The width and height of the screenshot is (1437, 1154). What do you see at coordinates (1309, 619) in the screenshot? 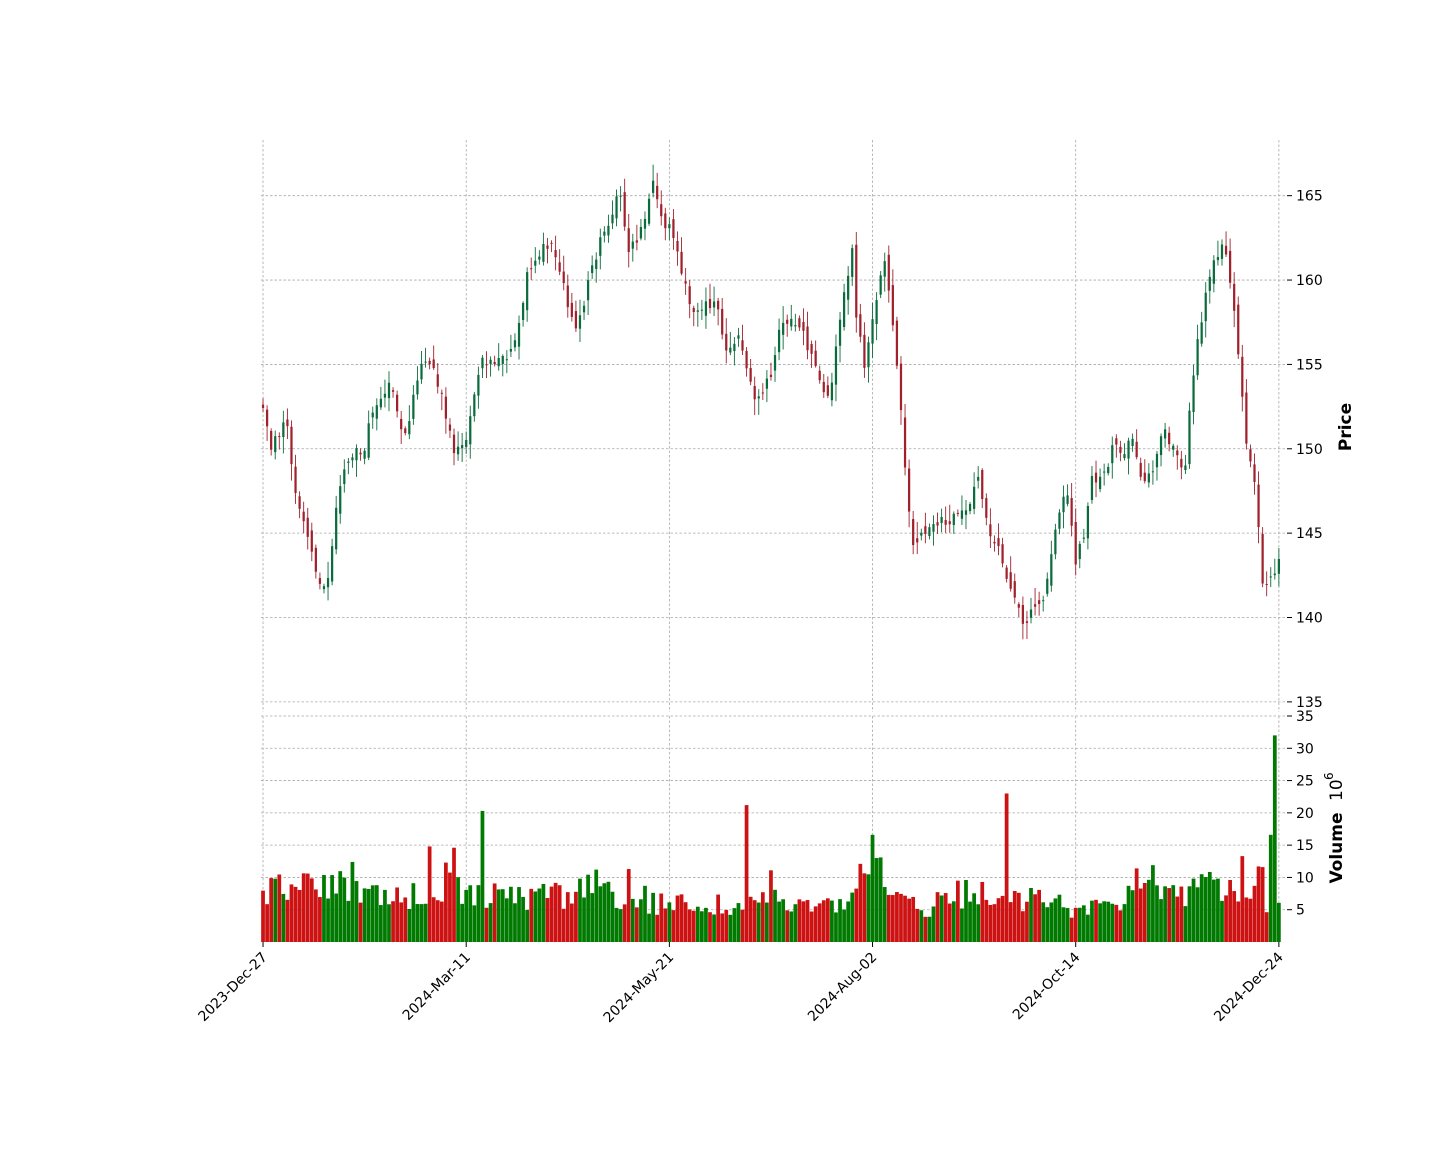
I see `price-tick-label: 140` at bounding box center [1309, 619].